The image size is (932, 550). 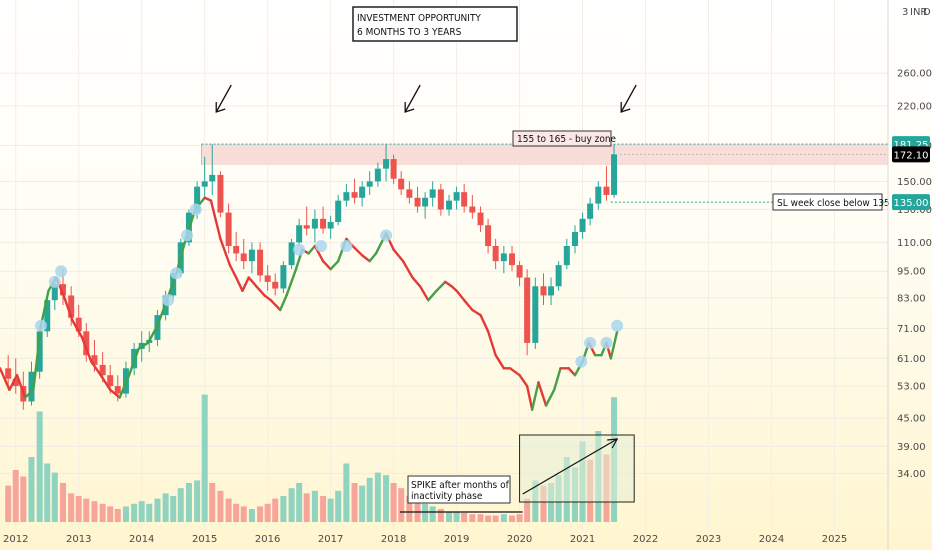 I want to click on year-tick-label: 2021, so click(x=582, y=539).